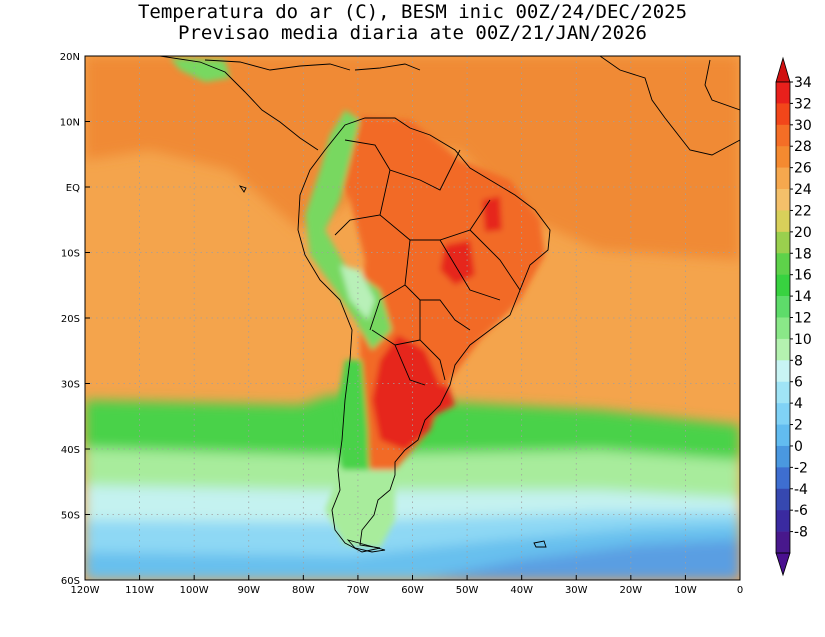 The height and width of the screenshot is (637, 825). I want to click on lon-tick-label: 110W, so click(139, 590).